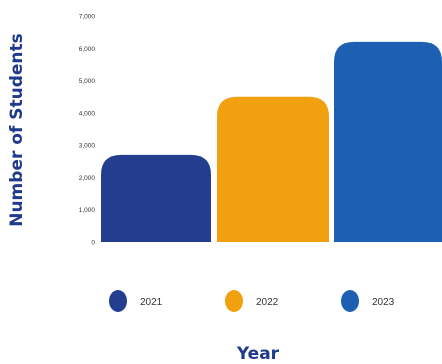  Describe the element at coordinates (87, 146) in the screenshot. I see `y-tick-label: 3,000` at that location.